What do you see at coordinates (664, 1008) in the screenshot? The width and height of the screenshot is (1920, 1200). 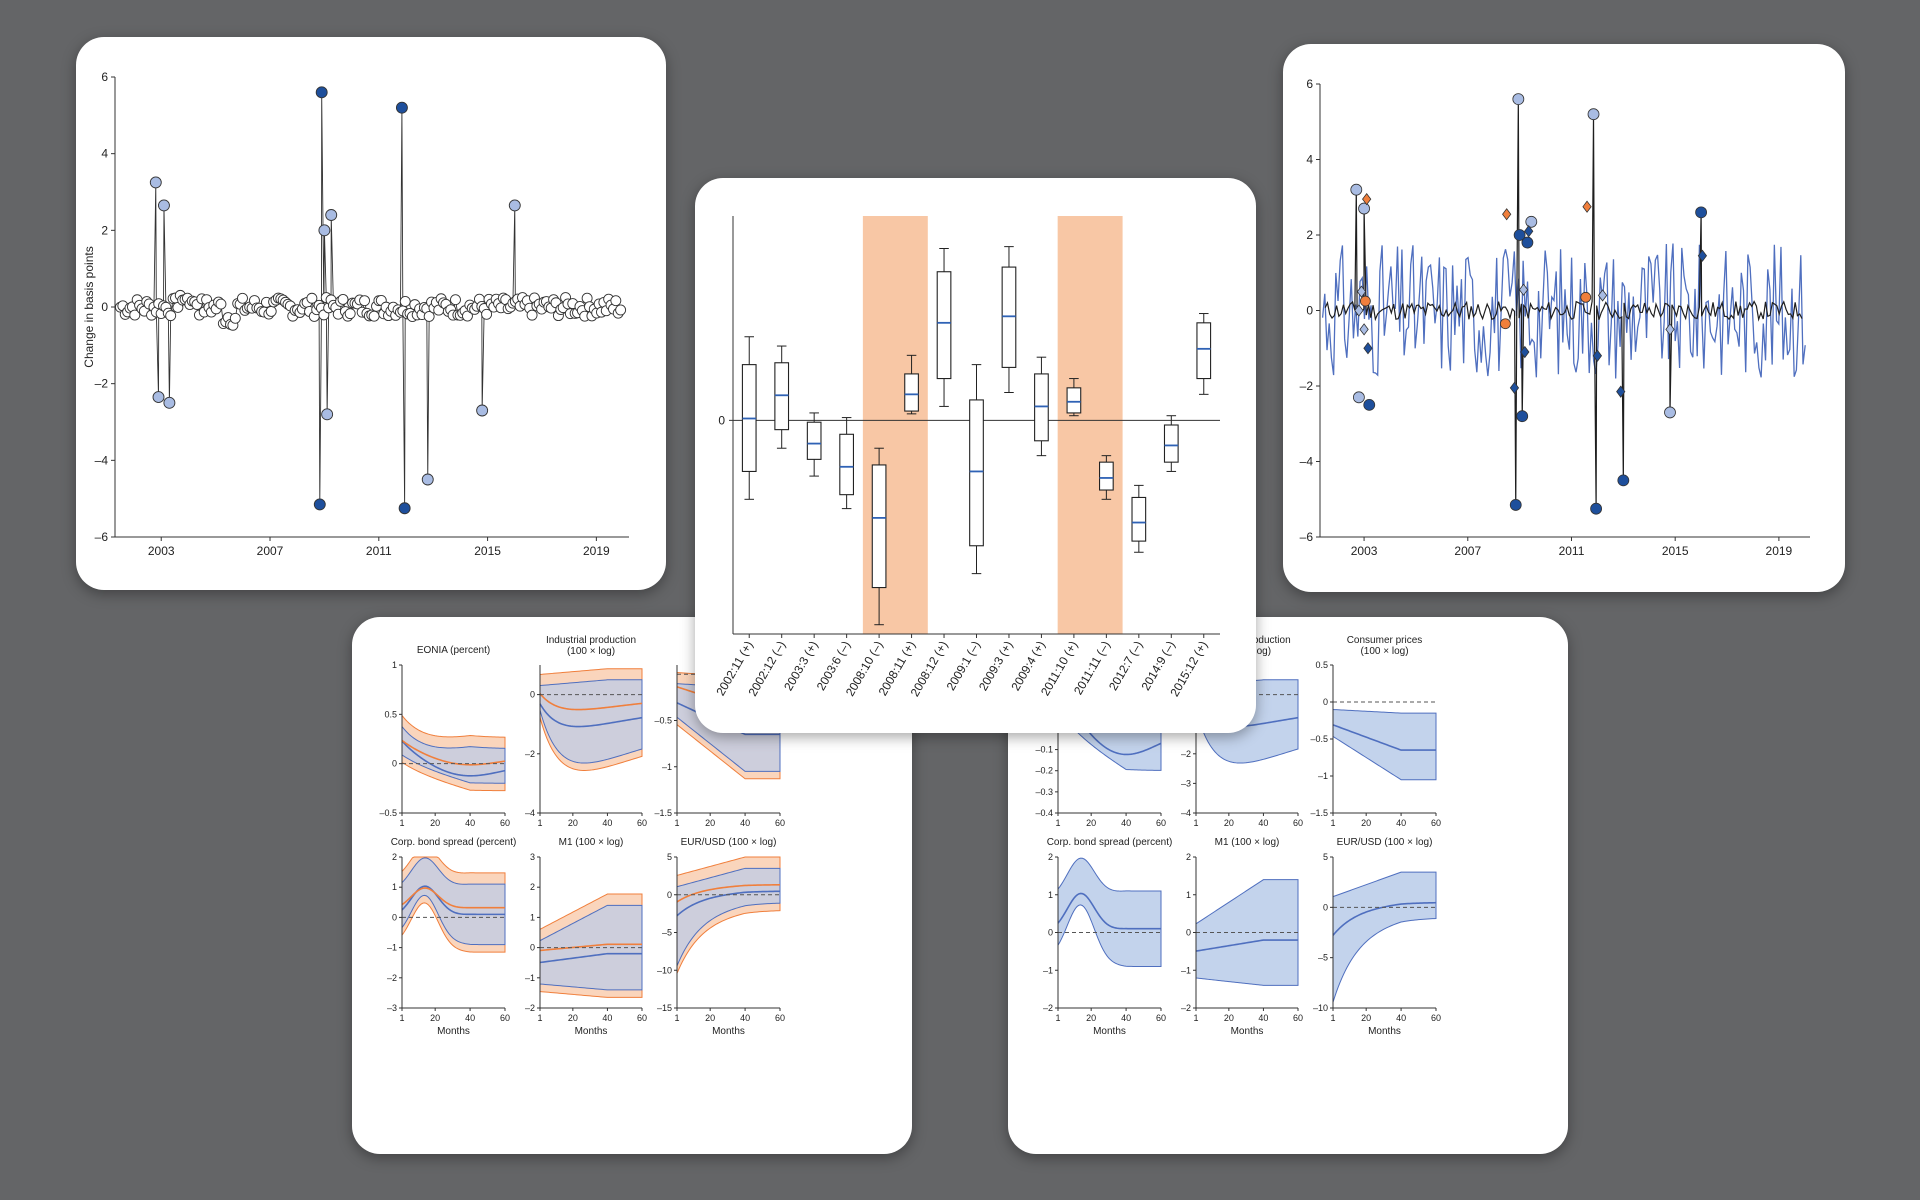 I see `y-tick-label: –15` at bounding box center [664, 1008].